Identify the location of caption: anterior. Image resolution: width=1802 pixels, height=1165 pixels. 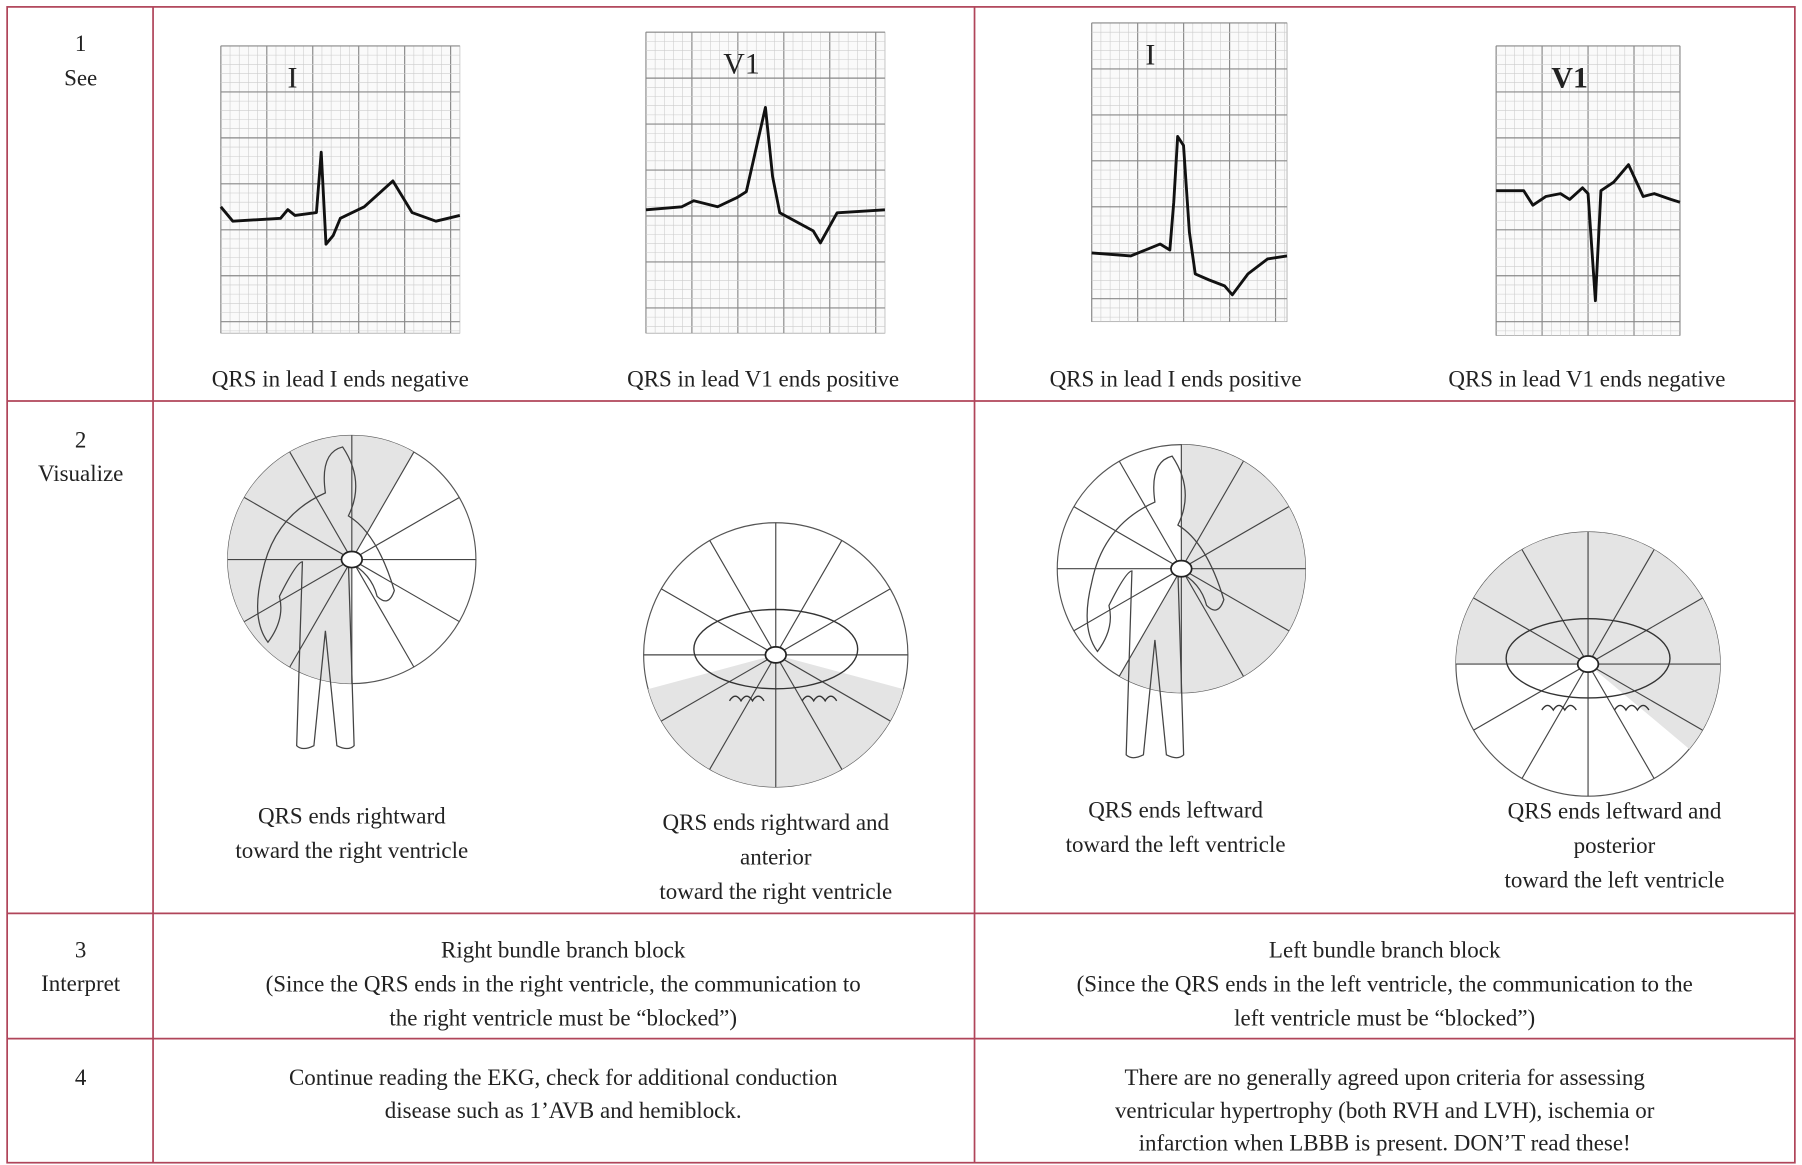
(776, 857).